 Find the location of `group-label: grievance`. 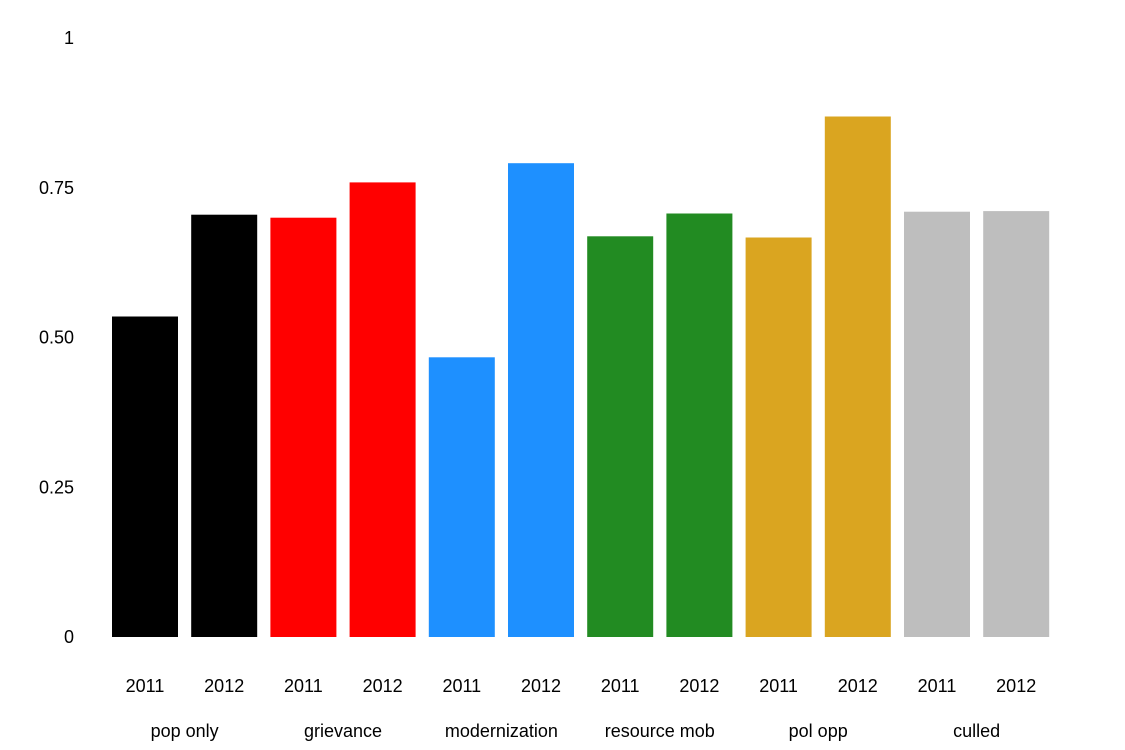

group-label: grievance is located at coordinates (343, 731).